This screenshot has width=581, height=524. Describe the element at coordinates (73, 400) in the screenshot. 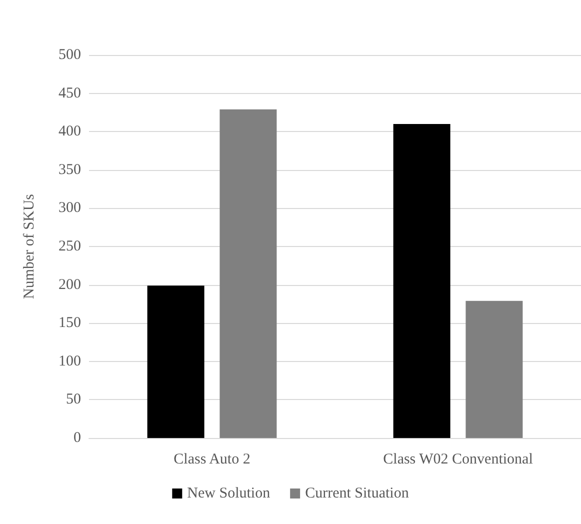

I see `y-tick-label: 50` at that location.